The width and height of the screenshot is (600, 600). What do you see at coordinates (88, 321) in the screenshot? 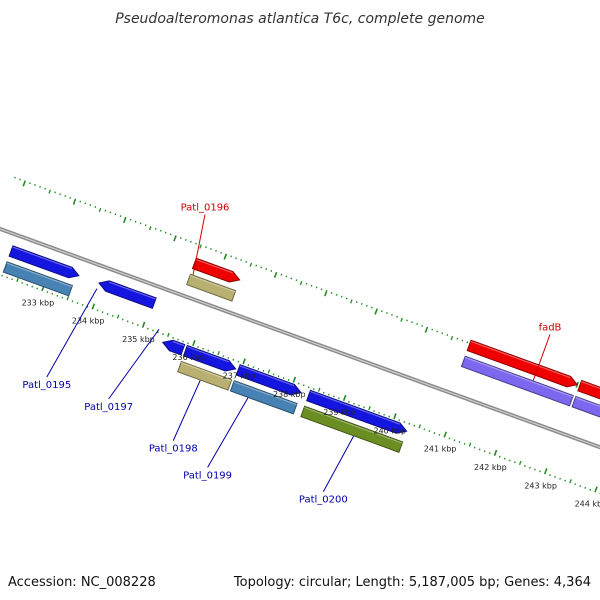
I see `tick-label: 234 kbp` at bounding box center [88, 321].